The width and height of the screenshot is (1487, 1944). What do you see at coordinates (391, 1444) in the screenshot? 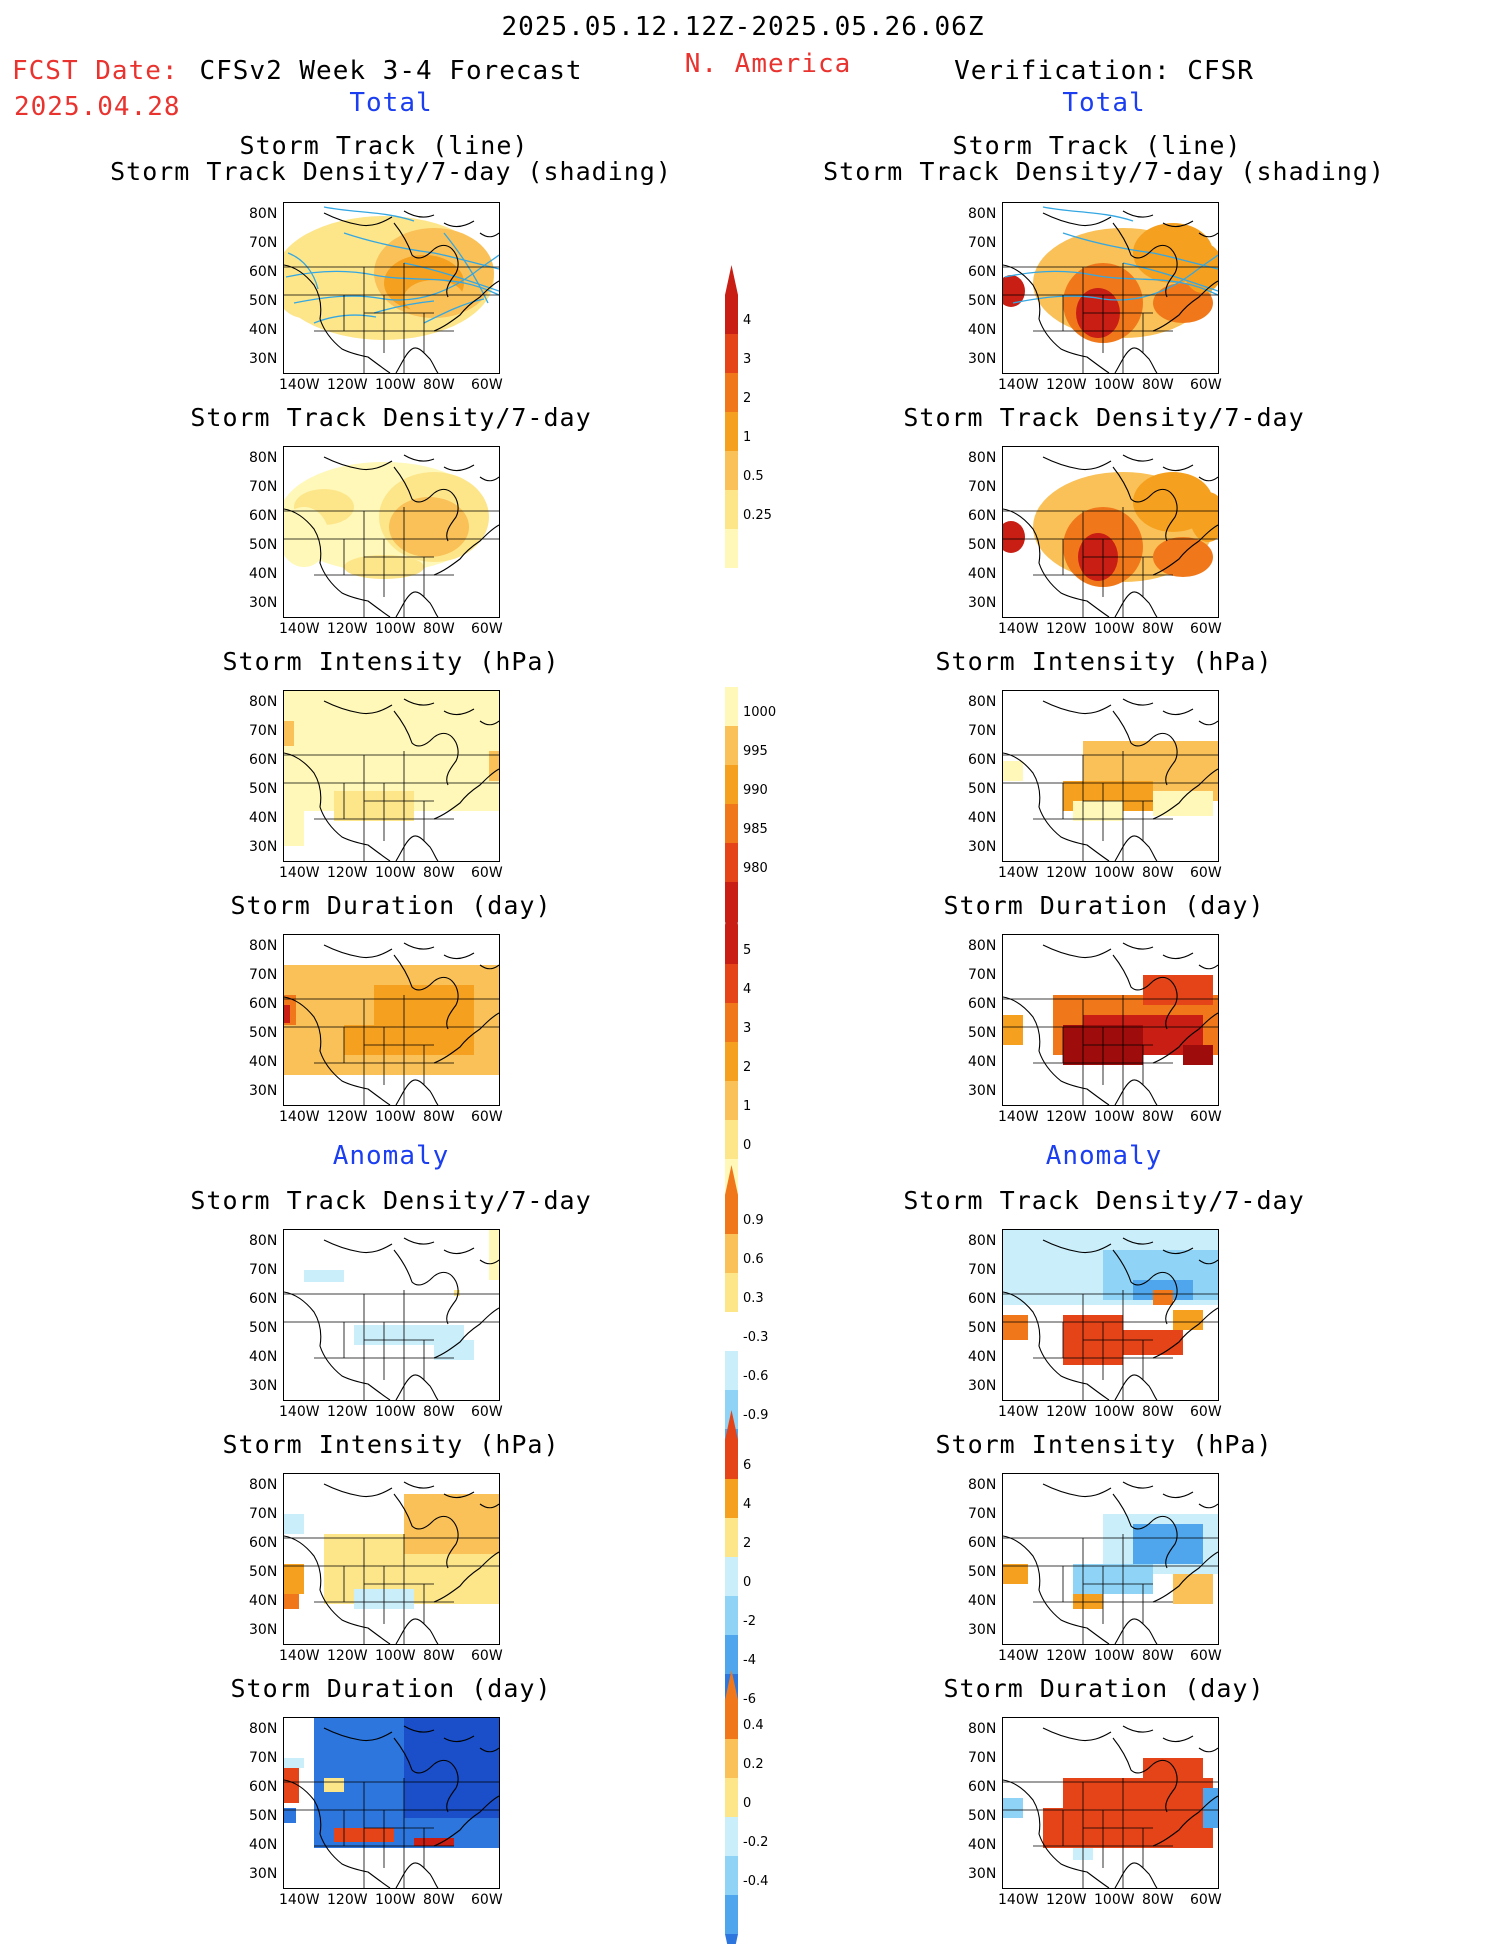
I see `title-intensity-anom-forecast: Storm Intensity (hPa)` at bounding box center [391, 1444].